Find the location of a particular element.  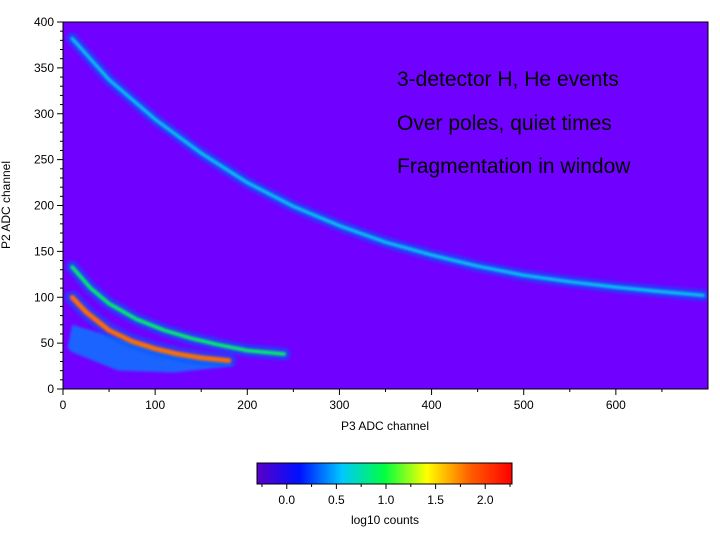

colorbar-label: log10 counts is located at coordinates (385, 520).